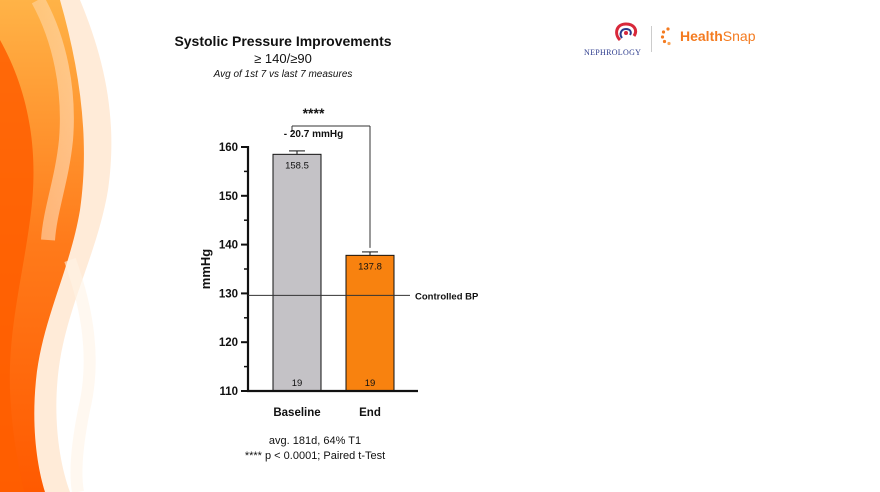  Describe the element at coordinates (228, 148) in the screenshot. I see `y-tick-label: 160` at that location.